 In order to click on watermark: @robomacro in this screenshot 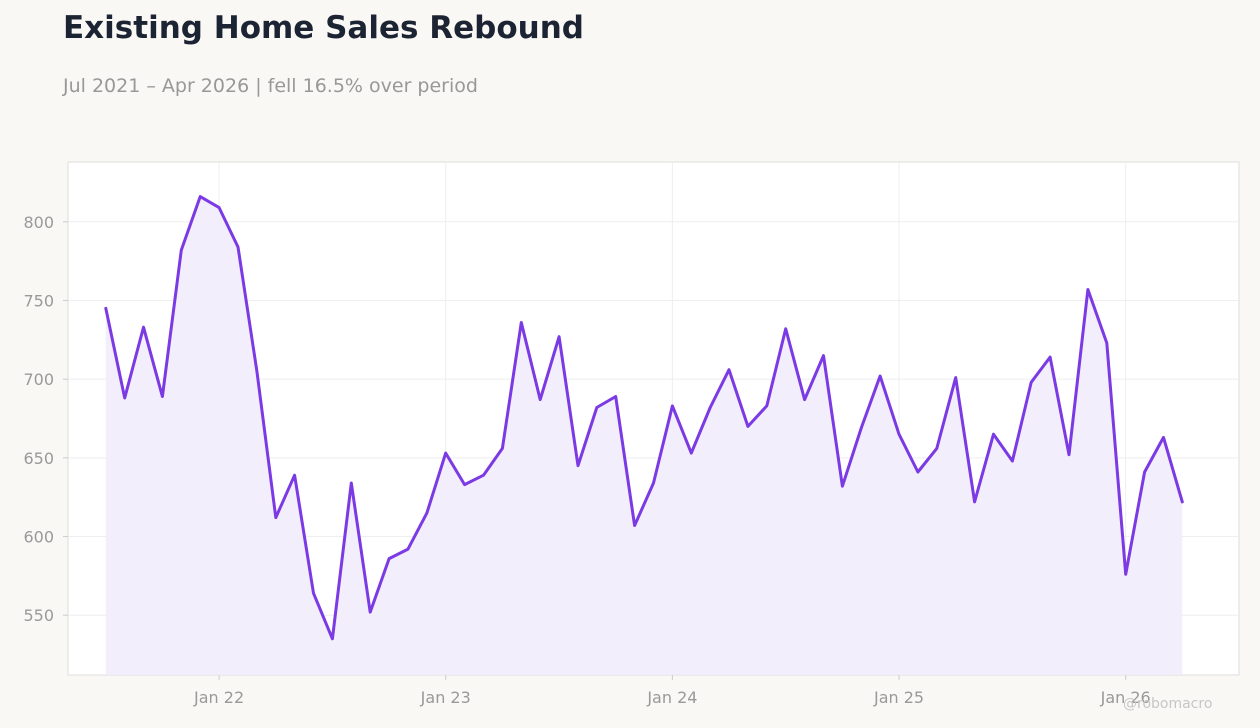, I will do `click(1168, 704)`.